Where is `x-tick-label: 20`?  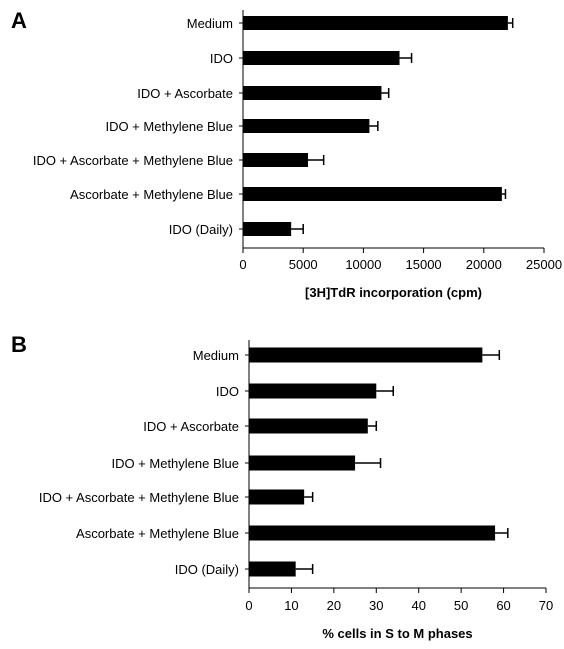
x-tick-label: 20 is located at coordinates (334, 605).